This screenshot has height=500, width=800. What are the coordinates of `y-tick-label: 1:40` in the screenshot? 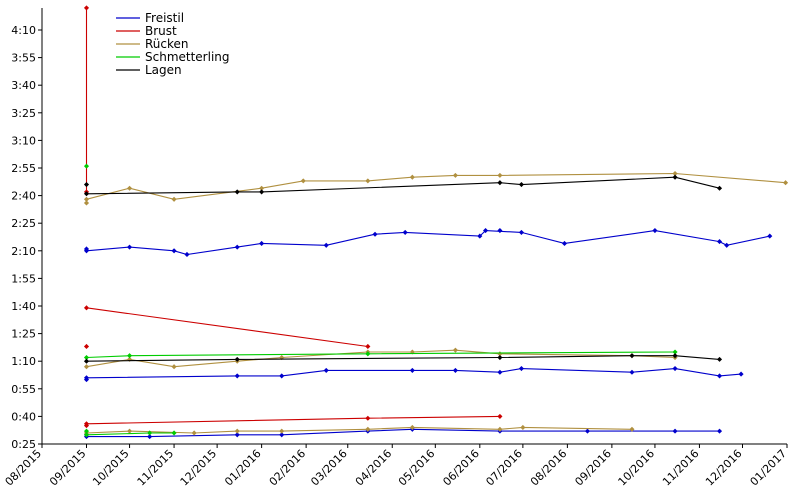 It's located at (23, 306).